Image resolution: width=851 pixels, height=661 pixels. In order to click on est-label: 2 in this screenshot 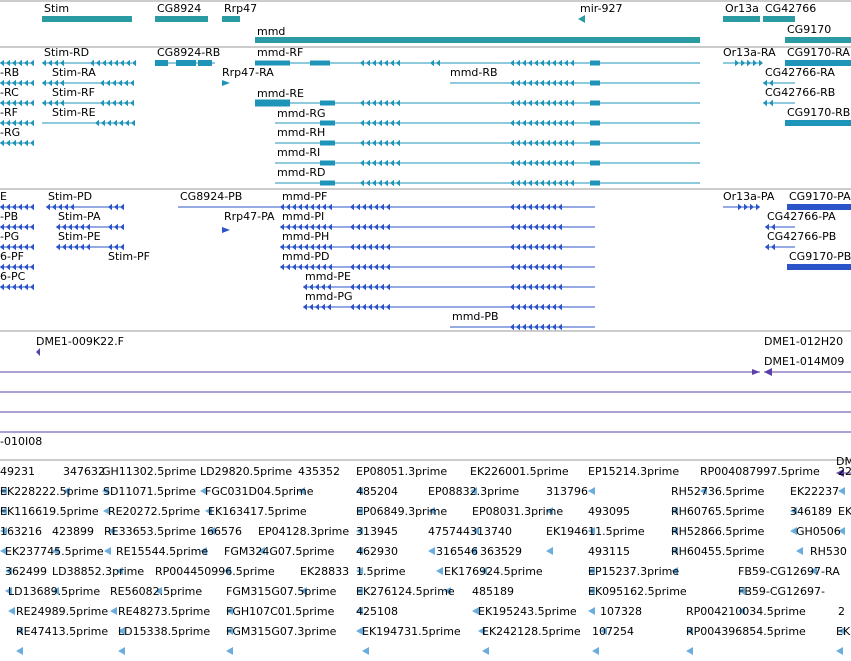, I will do `click(841, 611)`.